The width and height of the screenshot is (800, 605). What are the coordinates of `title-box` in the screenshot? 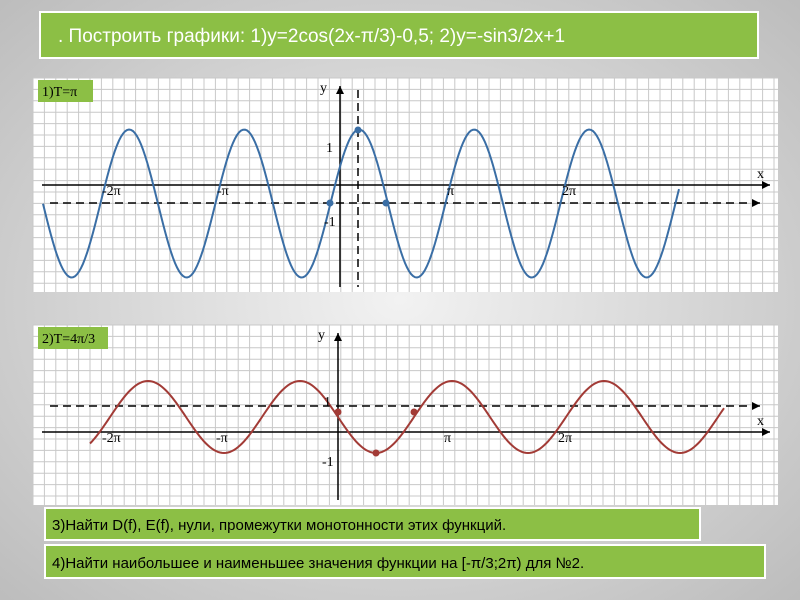 It's located at (399, 35).